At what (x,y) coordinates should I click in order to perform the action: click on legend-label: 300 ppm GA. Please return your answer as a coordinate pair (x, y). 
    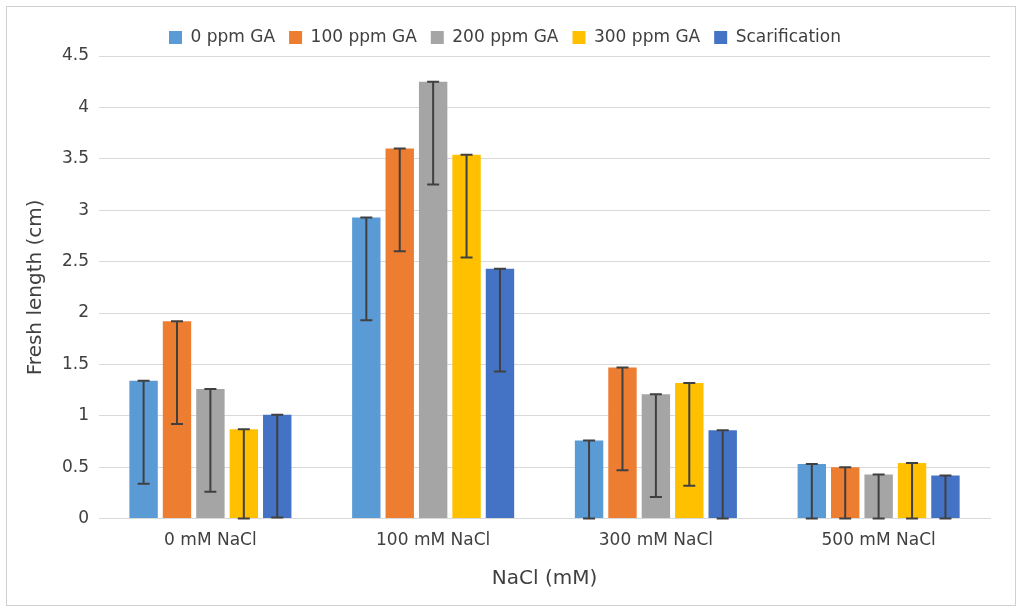
    Looking at the image, I should click on (647, 35).